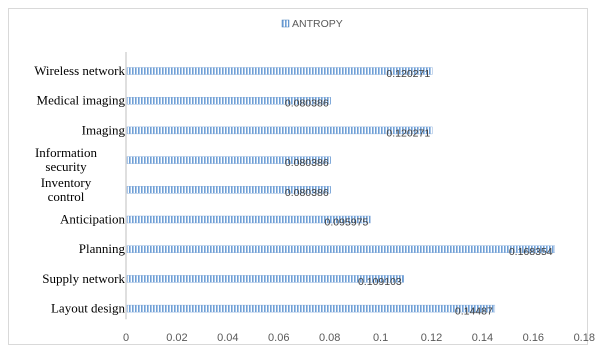  I want to click on category-label: Information security, so click(66, 159).